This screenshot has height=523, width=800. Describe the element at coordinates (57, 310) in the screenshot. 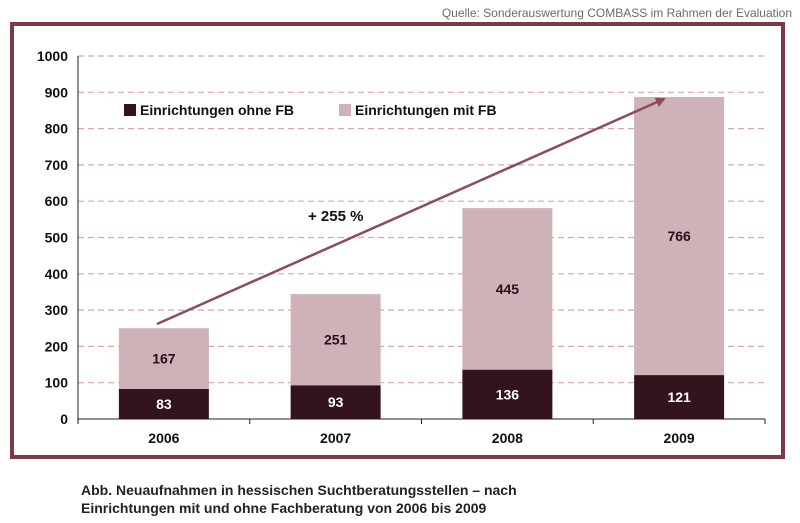

I see `y-tick-label: 300` at that location.